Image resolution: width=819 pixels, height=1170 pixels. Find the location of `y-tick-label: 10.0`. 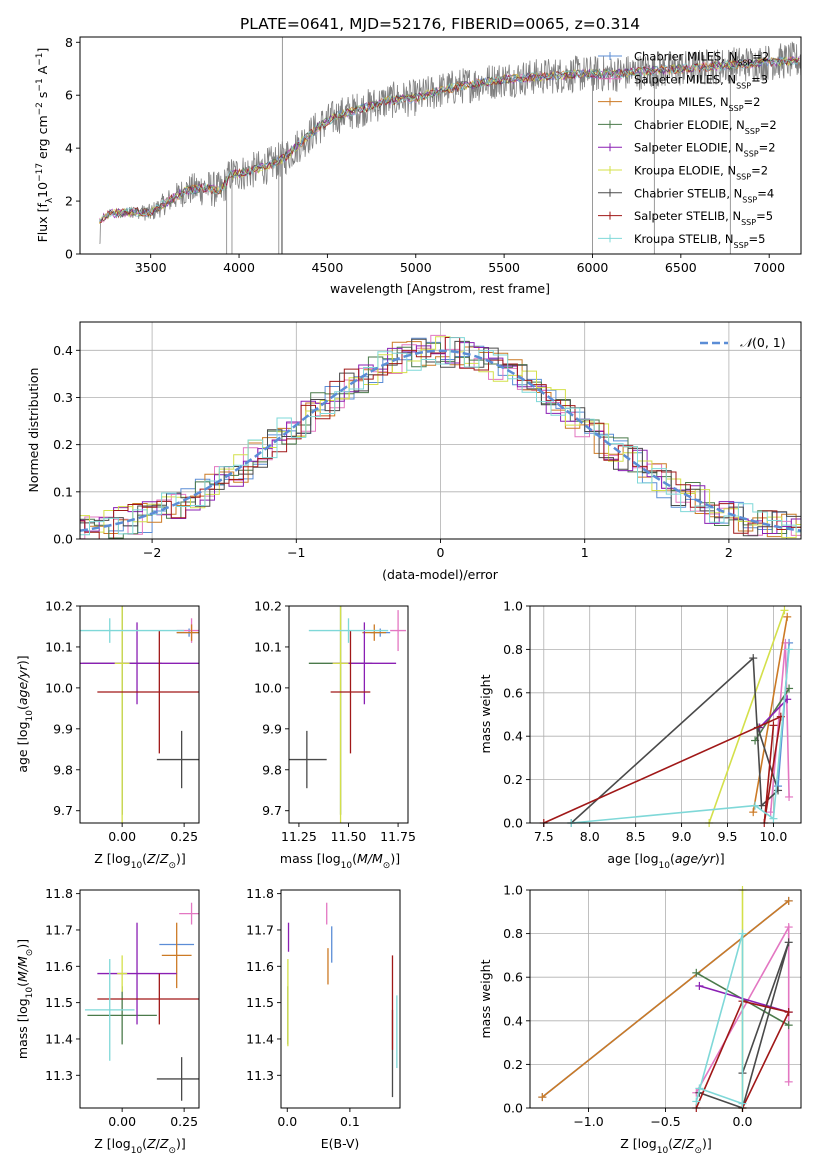

y-tick-label: 10.0 is located at coordinates (59, 687).